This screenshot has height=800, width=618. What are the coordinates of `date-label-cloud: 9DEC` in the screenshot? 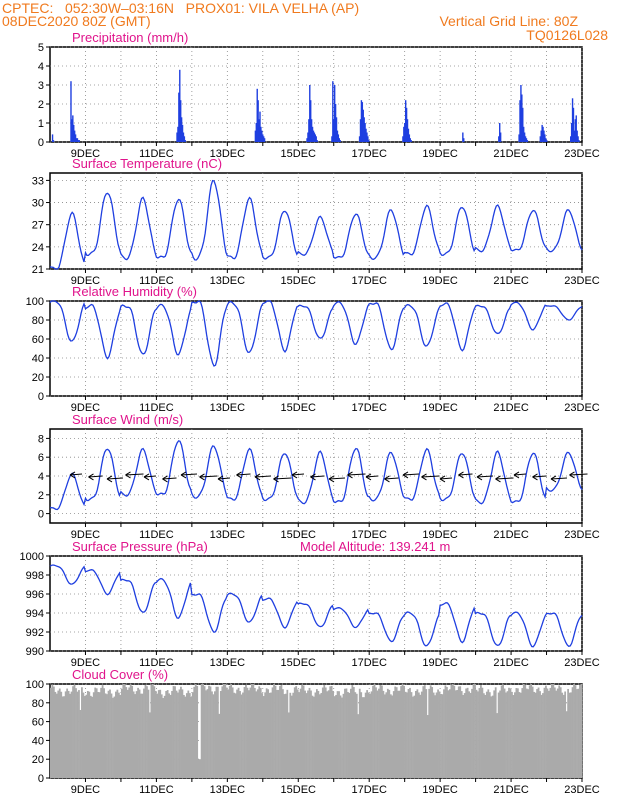 It's located at (85, 790).